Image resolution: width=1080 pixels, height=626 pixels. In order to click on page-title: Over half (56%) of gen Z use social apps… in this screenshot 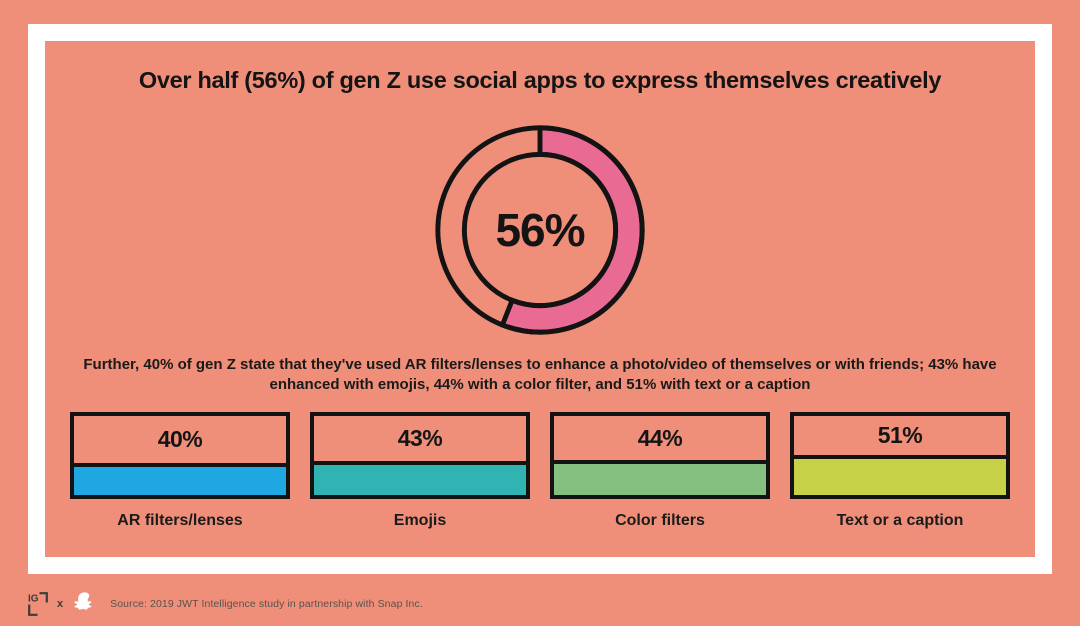, I will do `click(540, 80)`.